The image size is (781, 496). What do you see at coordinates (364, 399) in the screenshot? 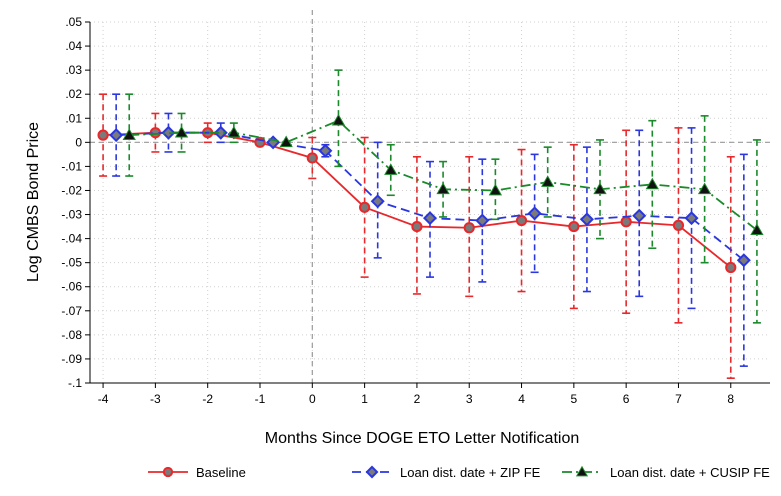
I see `x-tick-label: 1` at bounding box center [364, 399].